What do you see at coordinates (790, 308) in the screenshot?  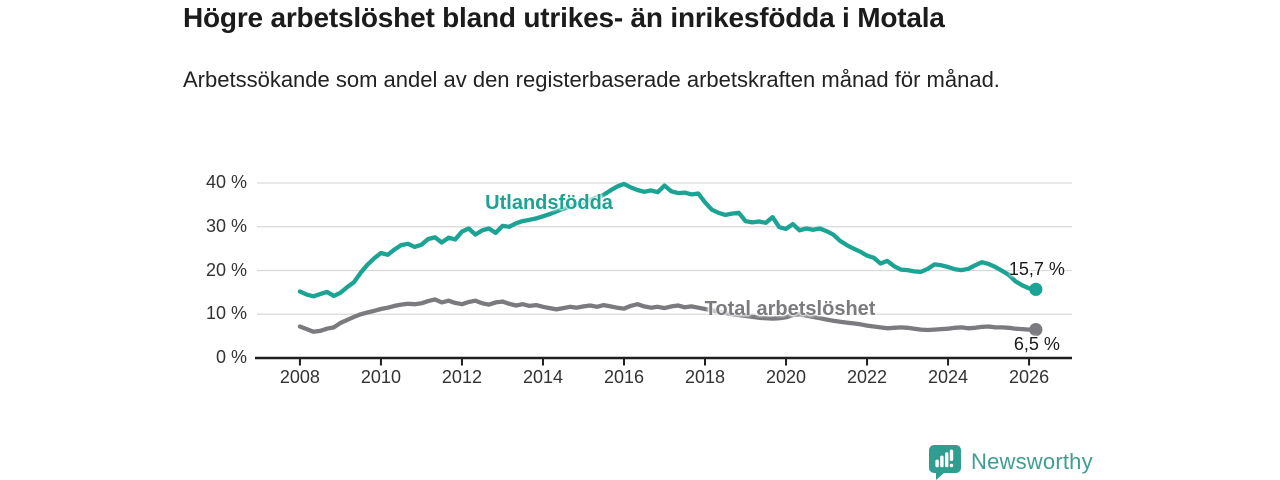 I see `series-label-total-arbetsloshet: Total arbetslöshet` at bounding box center [790, 308].